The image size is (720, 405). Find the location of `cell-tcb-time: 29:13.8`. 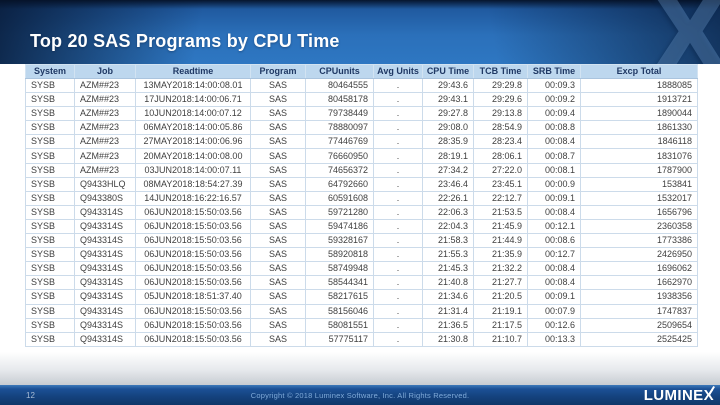

cell-tcb-time: 29:13.8 is located at coordinates (500, 114).